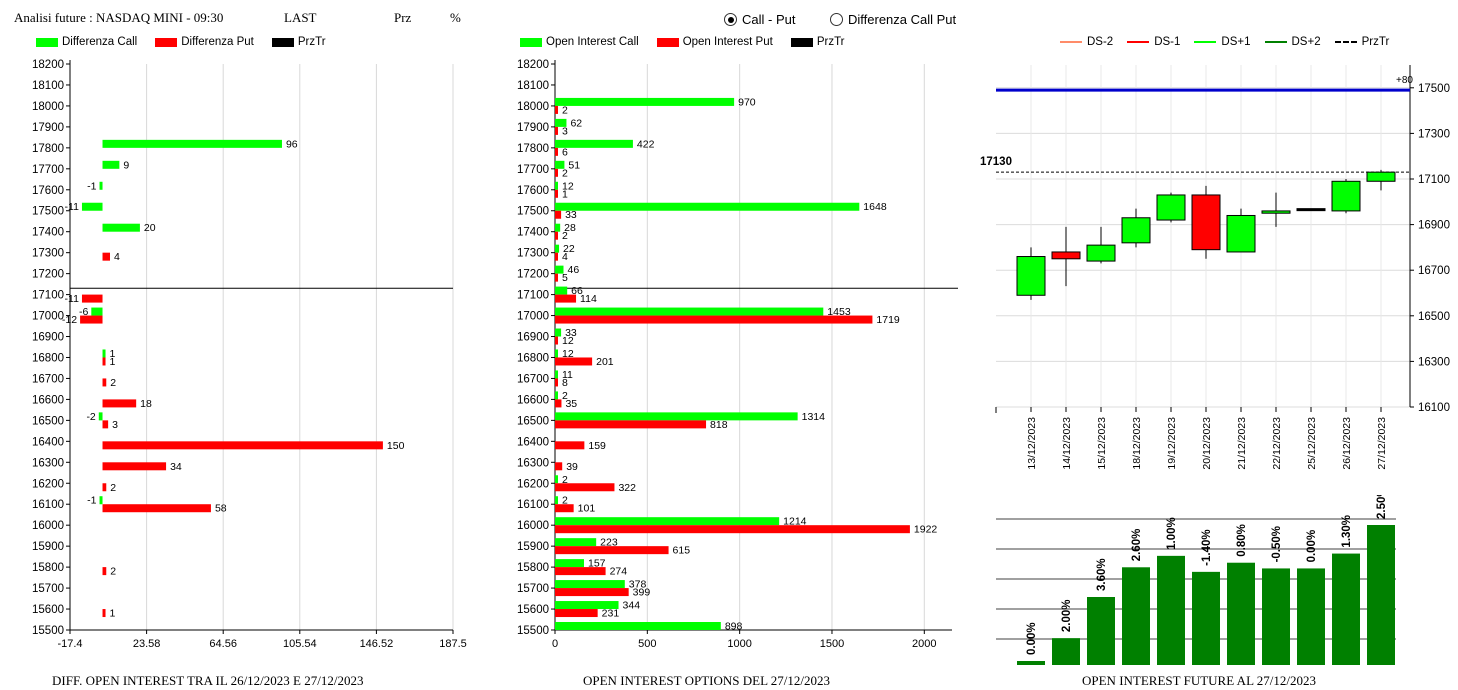  Describe the element at coordinates (292, 144) in the screenshot. I see `data-label: 96` at that location.